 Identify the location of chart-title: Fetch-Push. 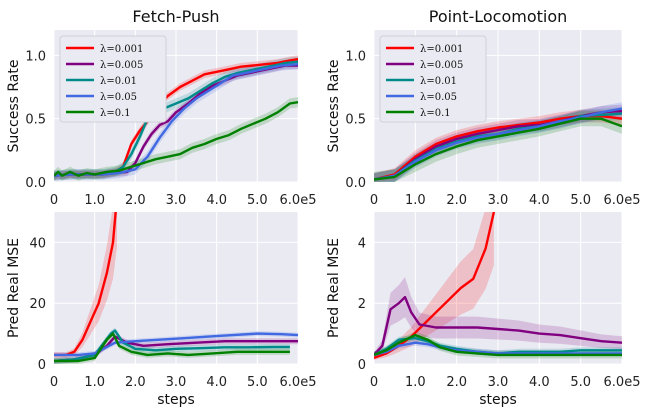
(175, 16).